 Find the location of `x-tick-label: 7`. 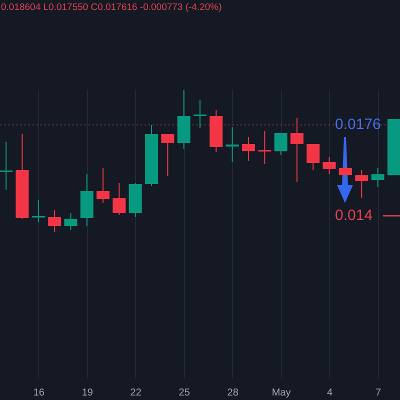

x-tick-label: 7 is located at coordinates (378, 393).